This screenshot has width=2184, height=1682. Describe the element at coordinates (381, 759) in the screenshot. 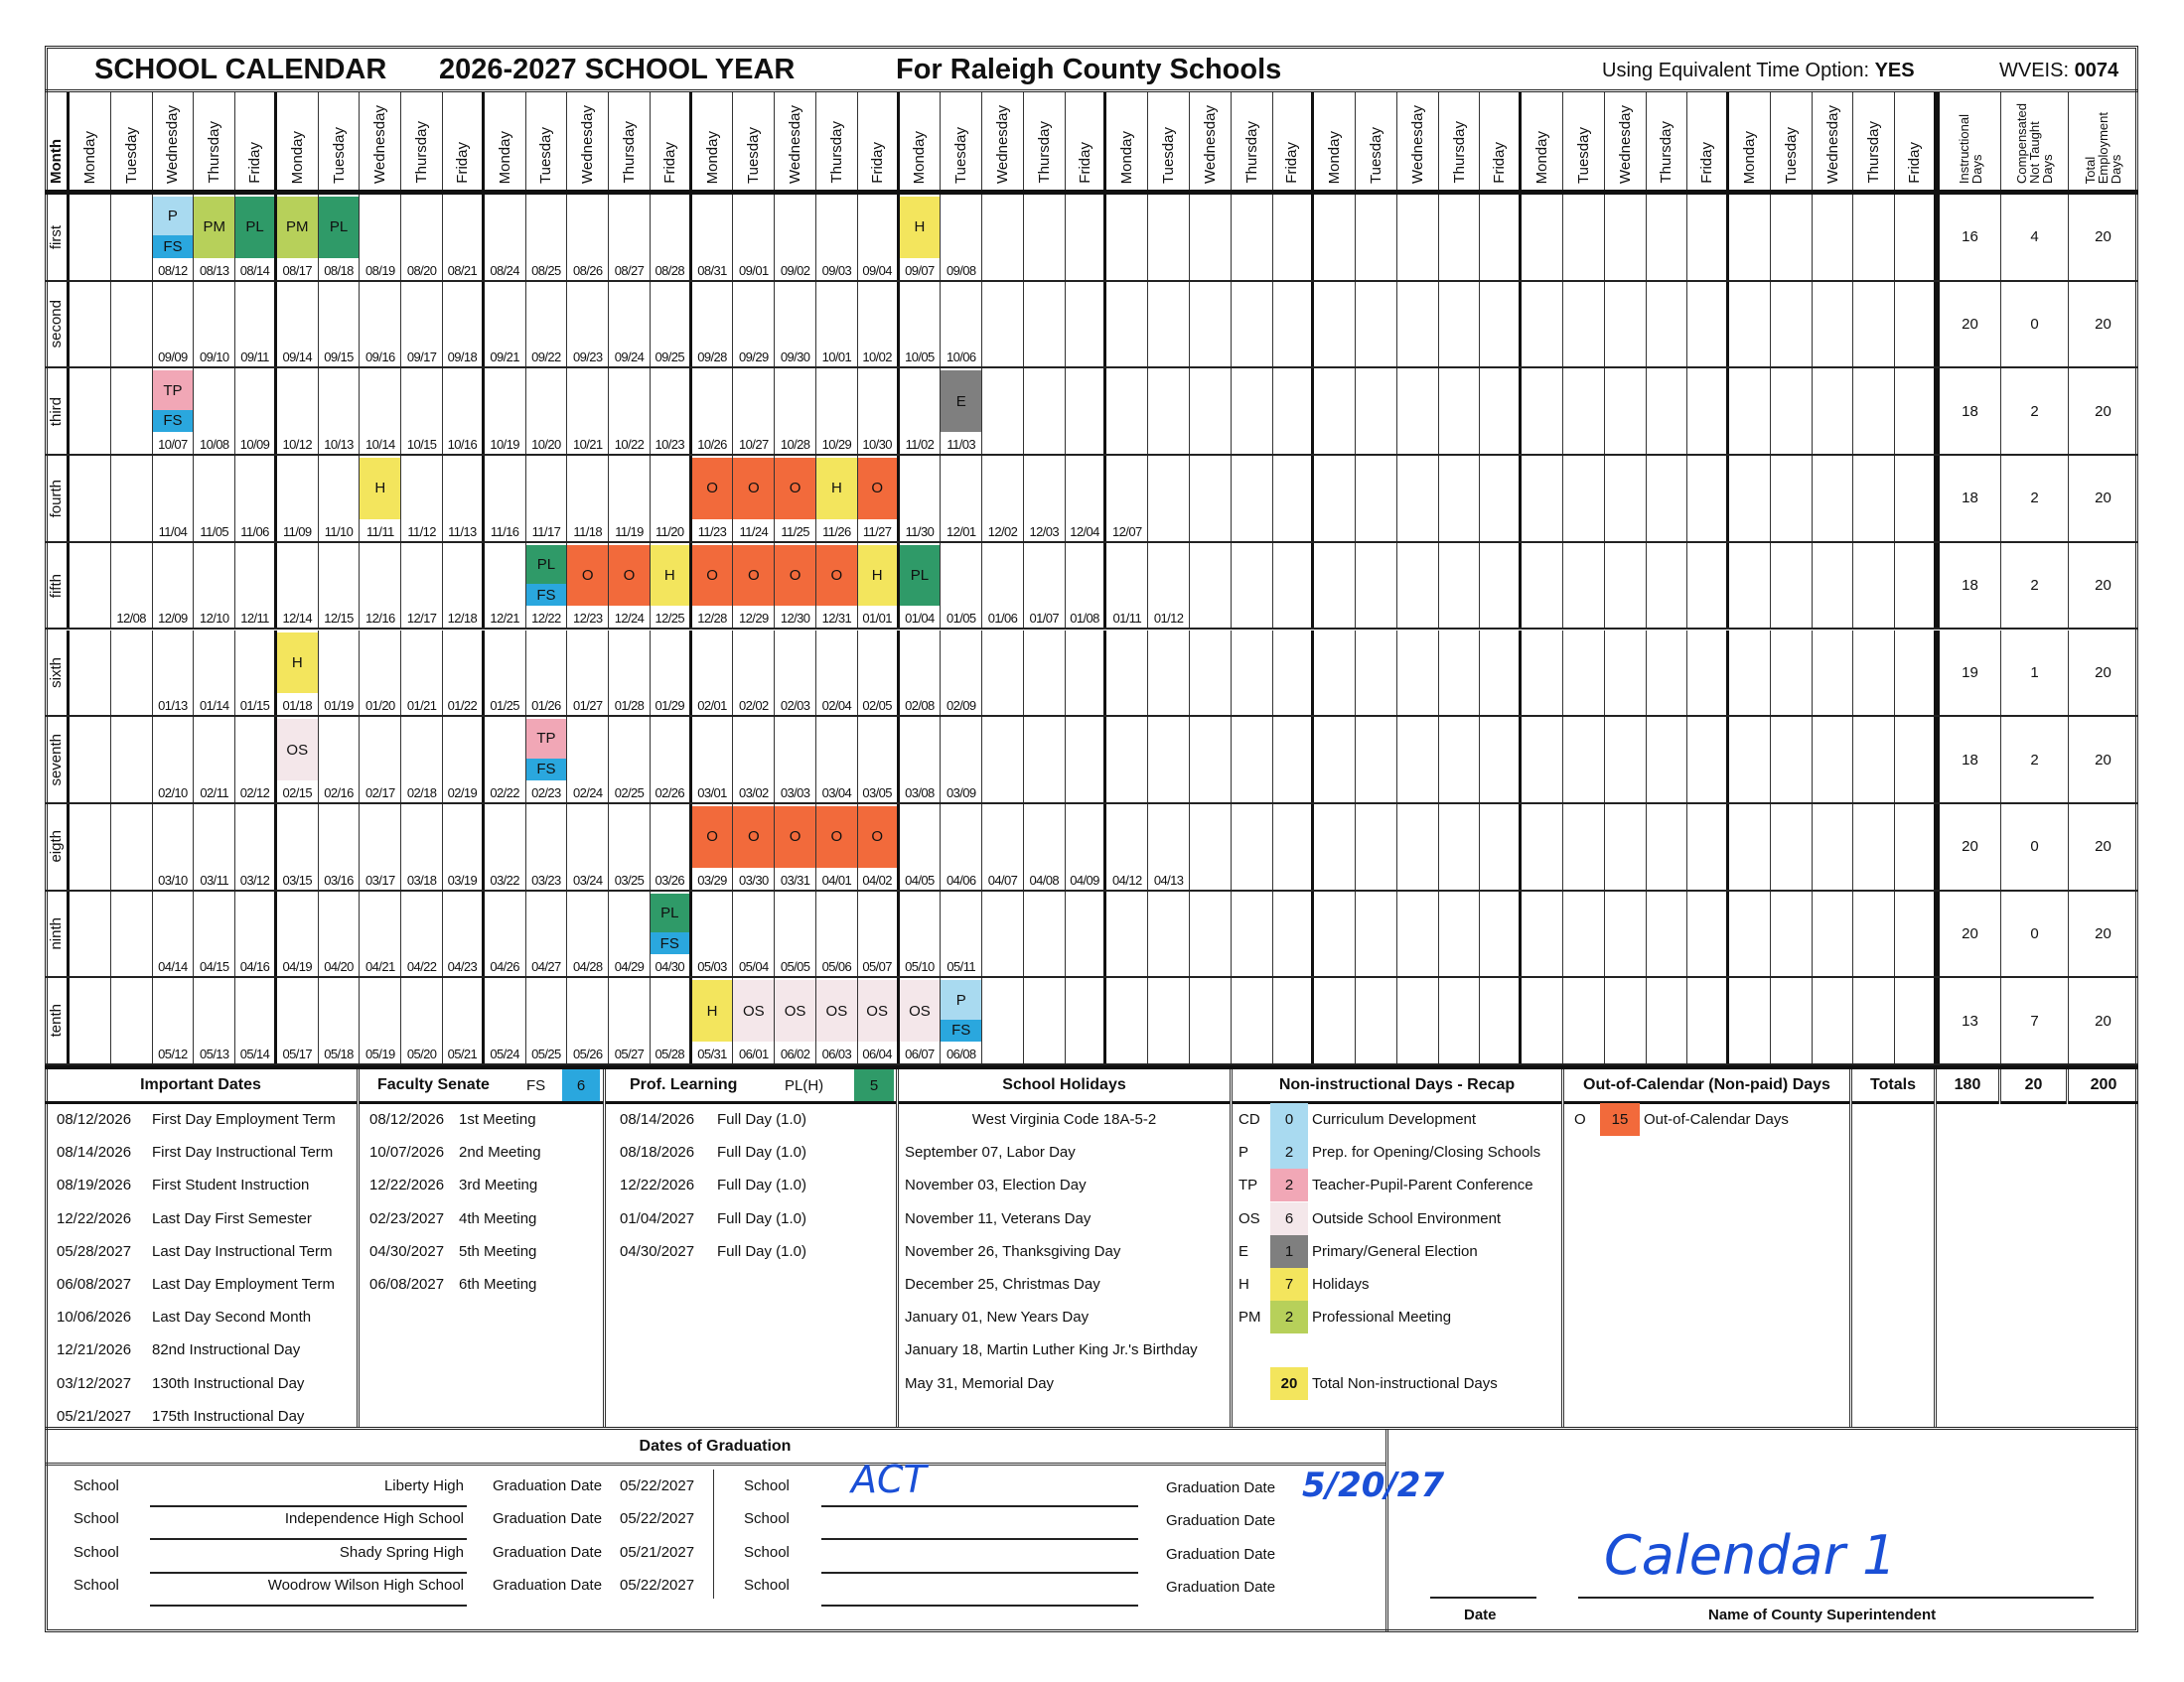

I see `day-cell: 02/17` at that location.